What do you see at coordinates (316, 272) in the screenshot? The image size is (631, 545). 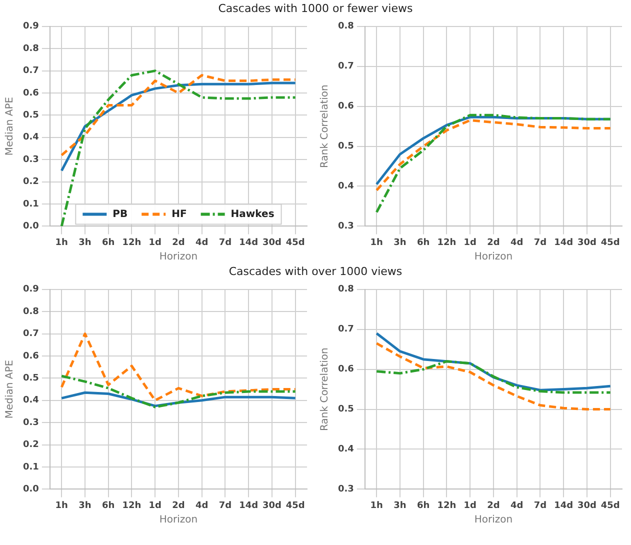 I see `chart-title: Cascades with over 1000 views` at bounding box center [316, 272].